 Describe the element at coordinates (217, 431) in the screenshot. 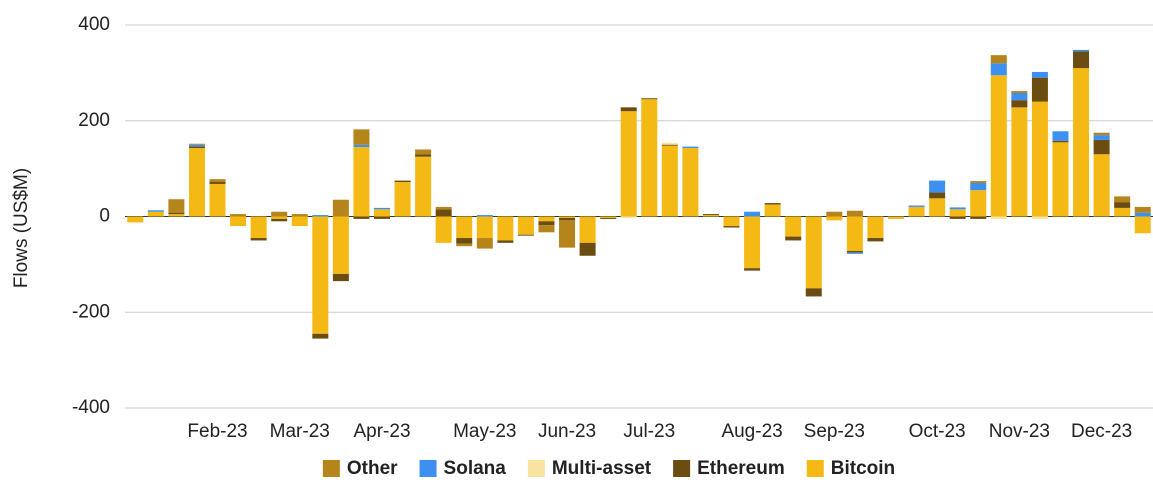

I see `x-tick-label: Feb-23` at that location.